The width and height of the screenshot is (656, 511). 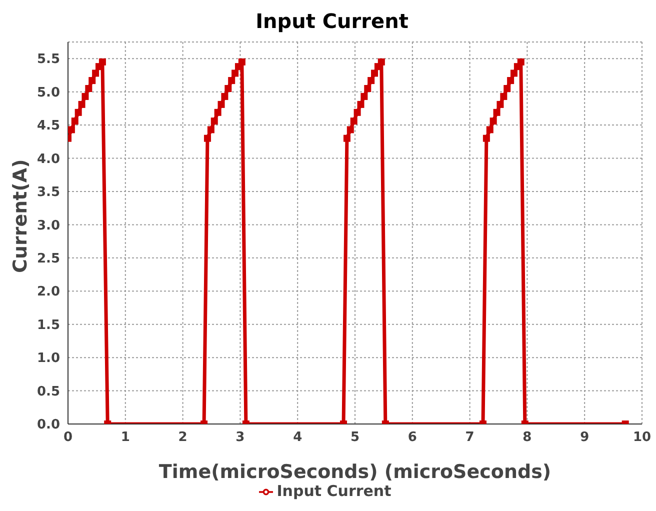 What do you see at coordinates (297, 438) in the screenshot?
I see `x-tick-label: 4` at bounding box center [297, 438].